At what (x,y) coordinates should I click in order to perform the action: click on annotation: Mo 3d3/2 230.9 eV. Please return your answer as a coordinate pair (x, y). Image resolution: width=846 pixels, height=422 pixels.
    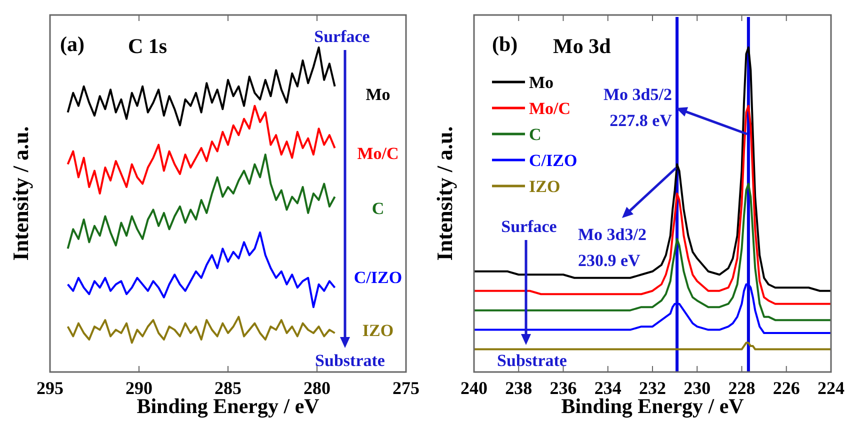
    Looking at the image, I should click on (612, 247).